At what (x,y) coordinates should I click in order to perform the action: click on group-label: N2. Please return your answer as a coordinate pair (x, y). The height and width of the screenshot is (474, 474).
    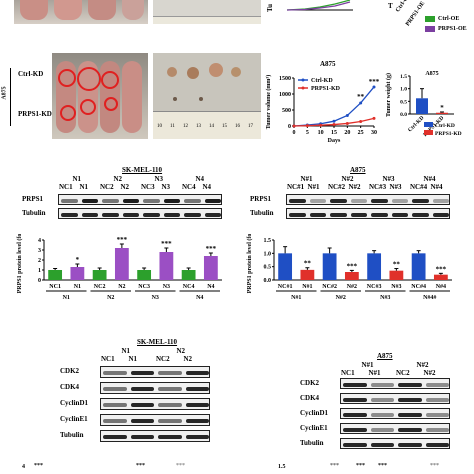
    Looking at the image, I should click on (110, 298).